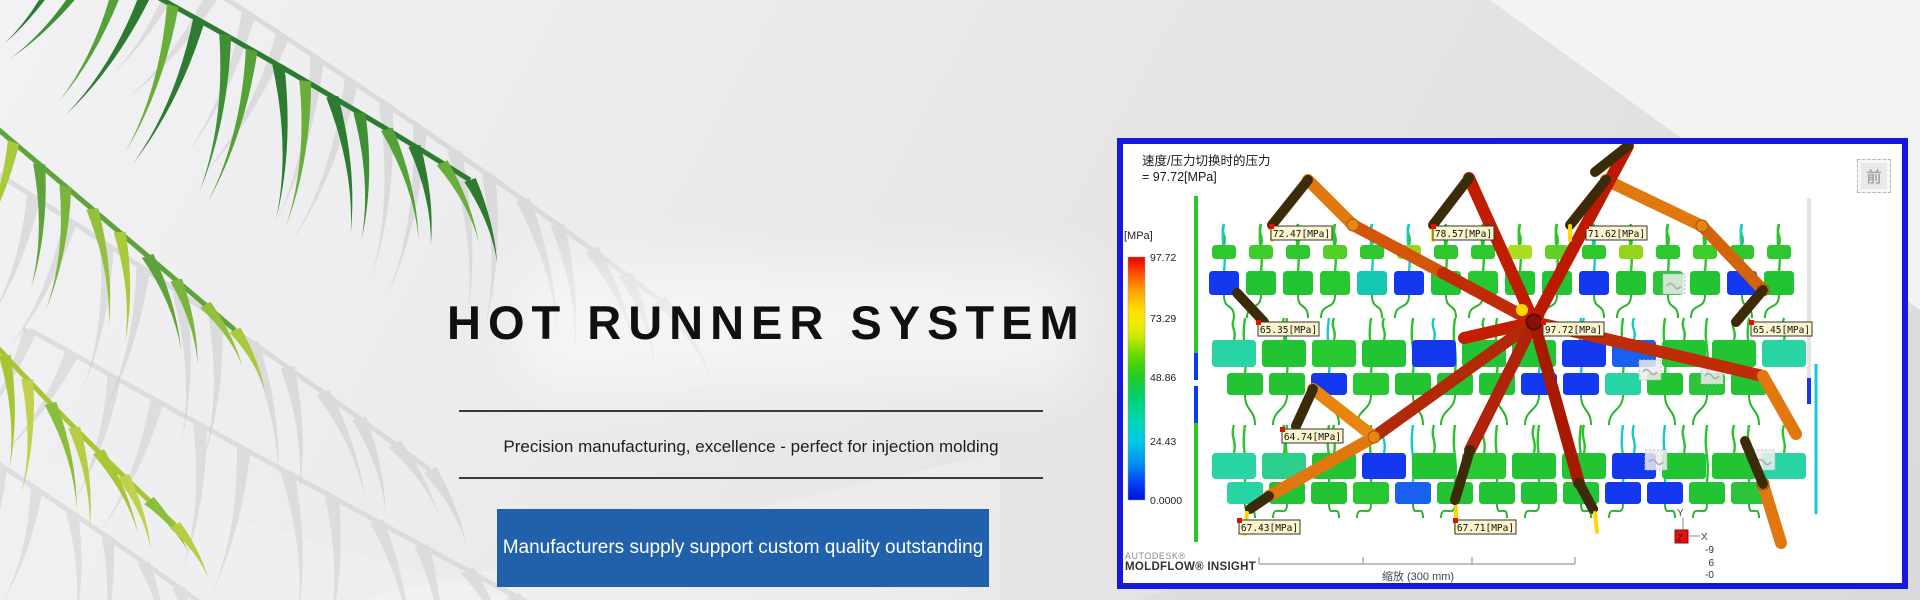 The width and height of the screenshot is (1920, 600). What do you see at coordinates (1704, 537) in the screenshot?
I see `axis-x-label: X` at bounding box center [1704, 537].